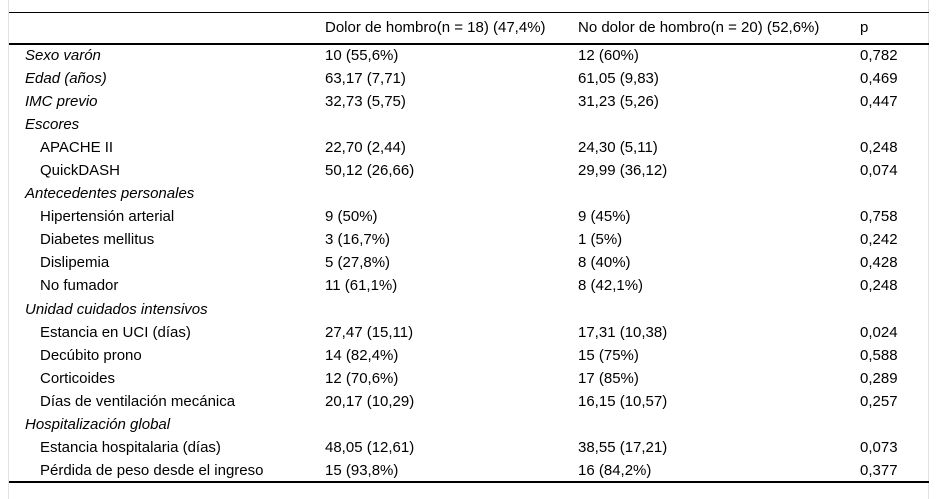 This screenshot has height=499, width=943. Describe the element at coordinates (91, 355) in the screenshot. I see `row-label: Decúbito prono` at that location.